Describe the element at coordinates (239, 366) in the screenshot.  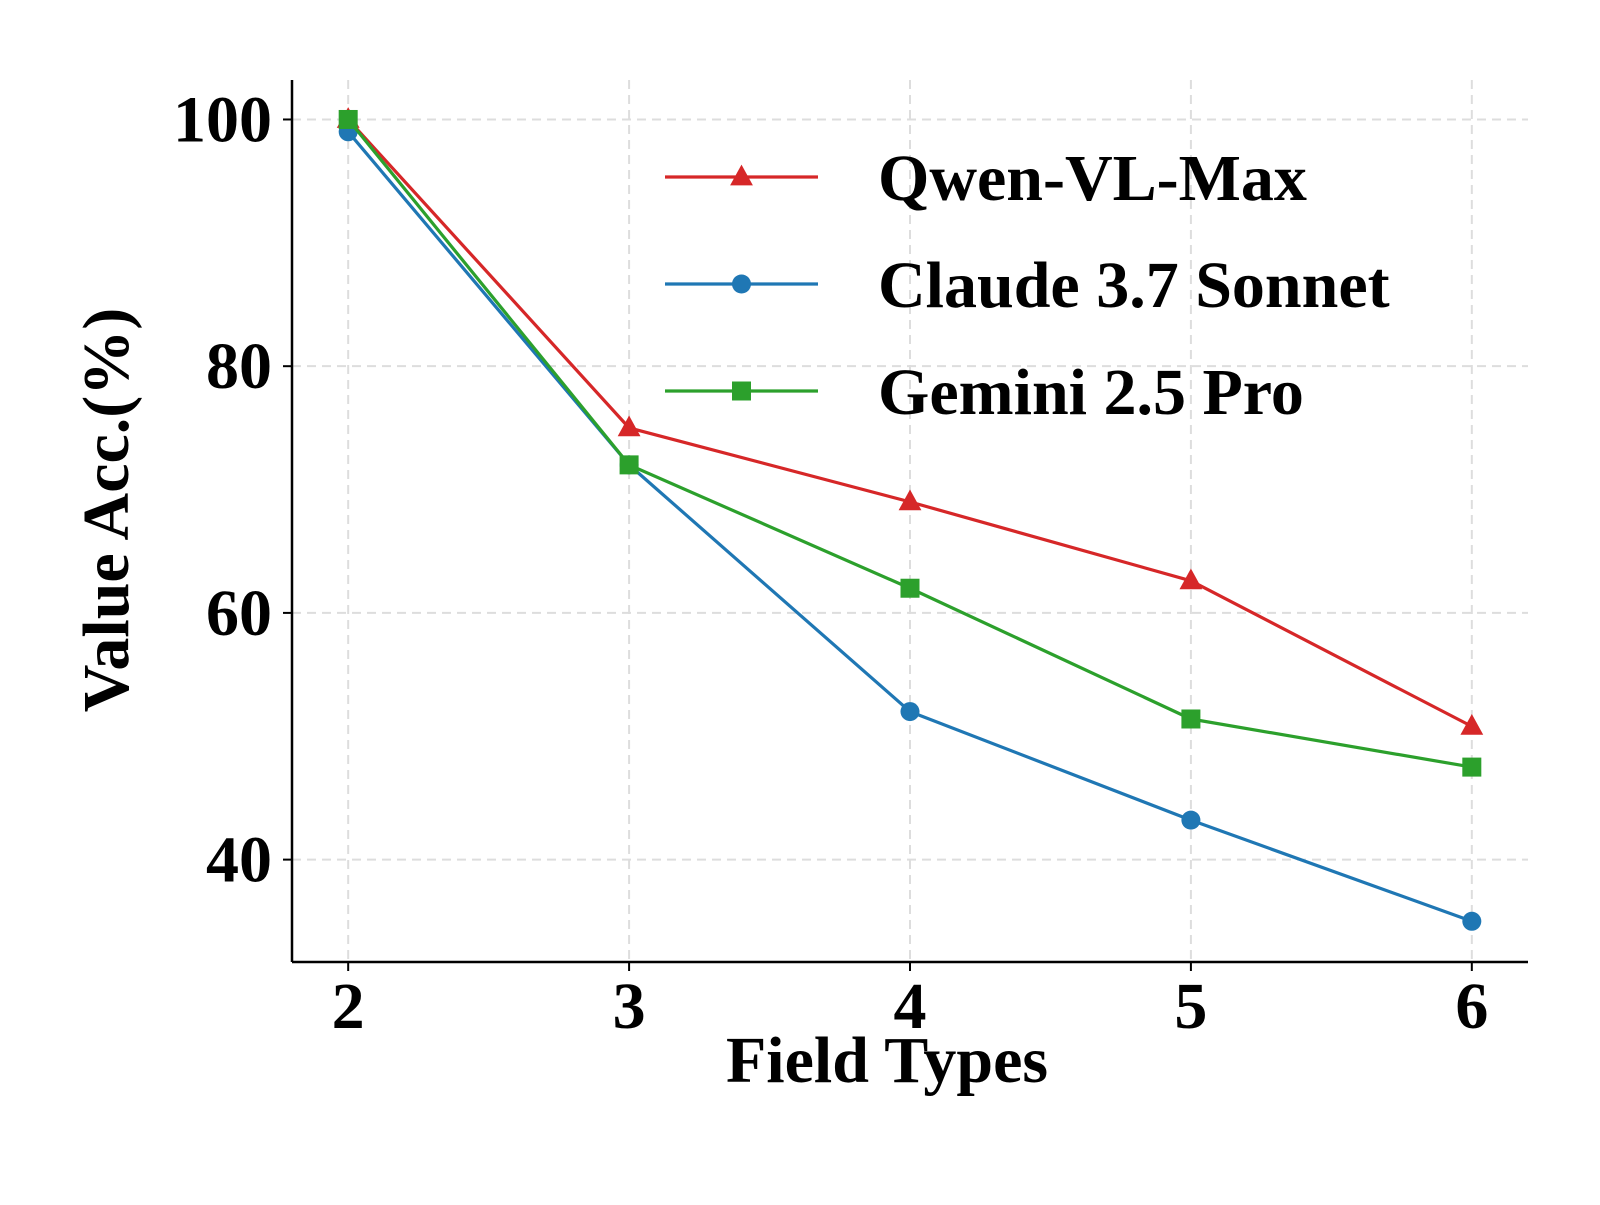
I see `y-tick-label: 80` at that location.